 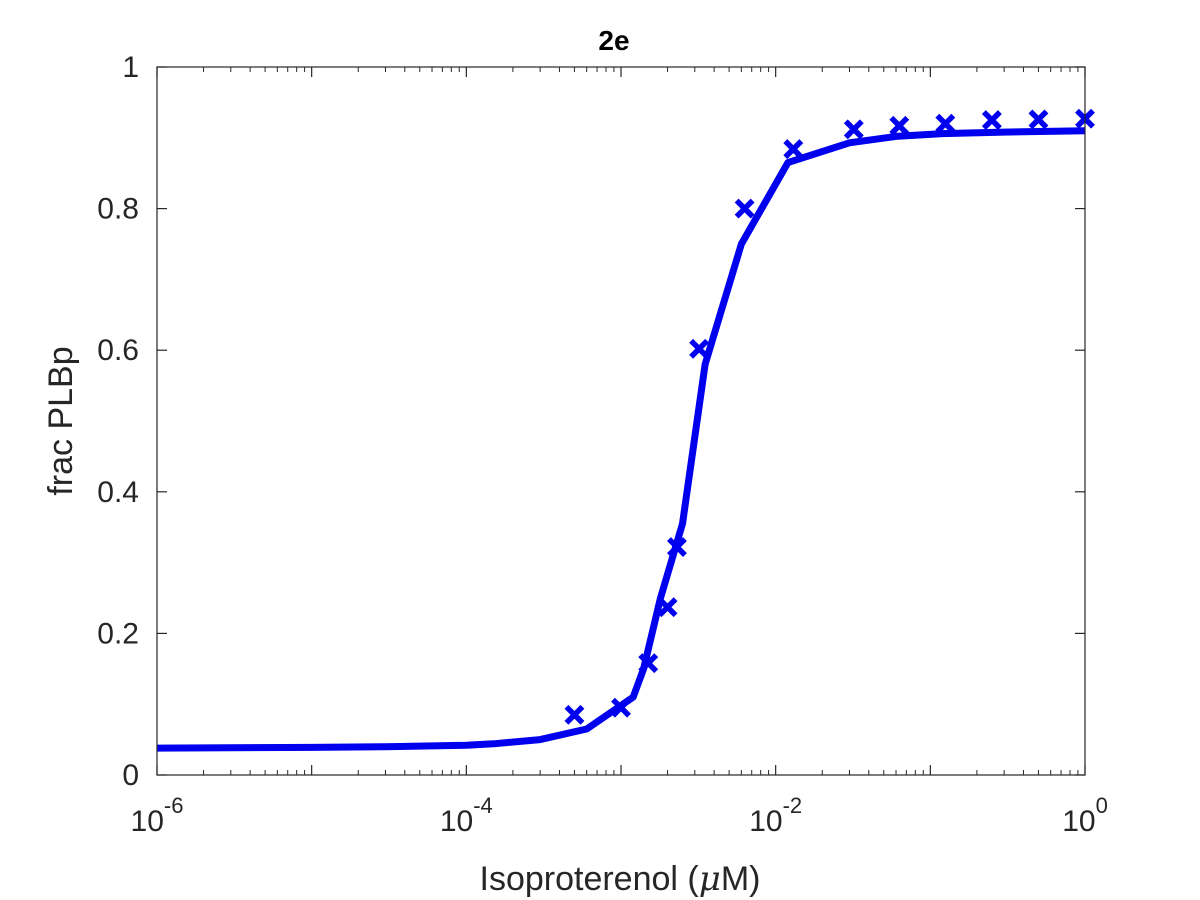 What do you see at coordinates (1102, 805) in the screenshot?
I see `x-tick-exponent: 0` at bounding box center [1102, 805].